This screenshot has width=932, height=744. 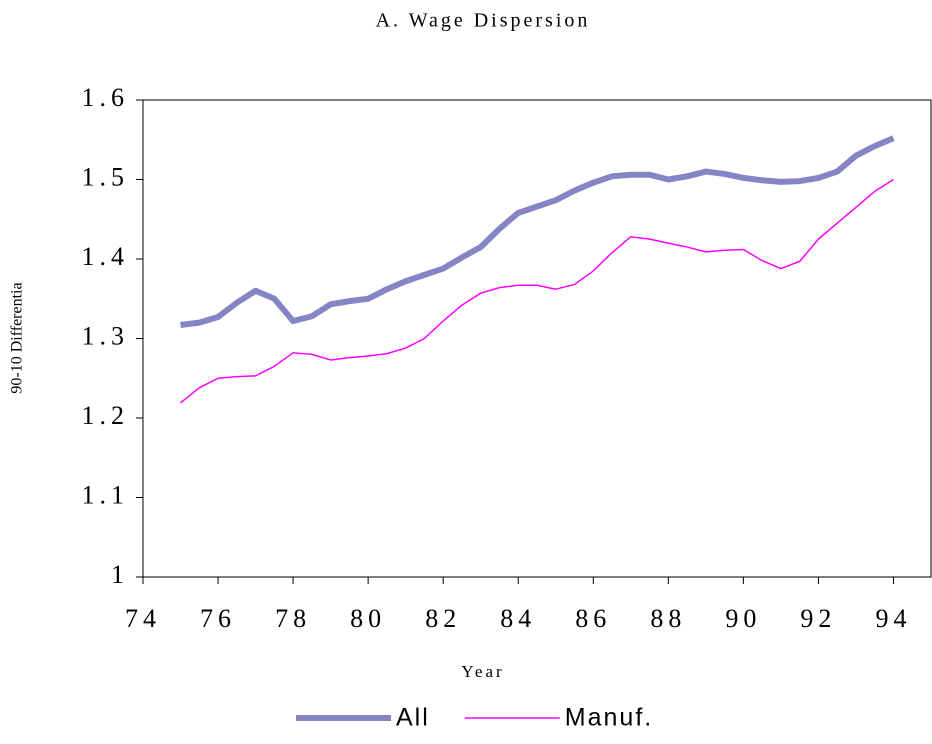 What do you see at coordinates (106, 494) in the screenshot?
I see `y-tick-label: 1.1` at bounding box center [106, 494].